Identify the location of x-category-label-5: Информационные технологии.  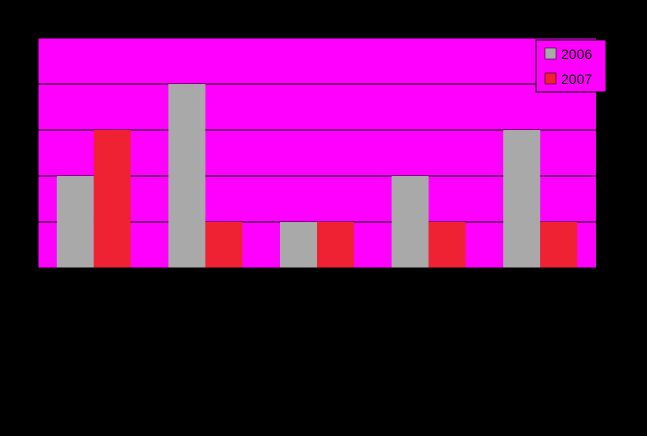
(540, 340).